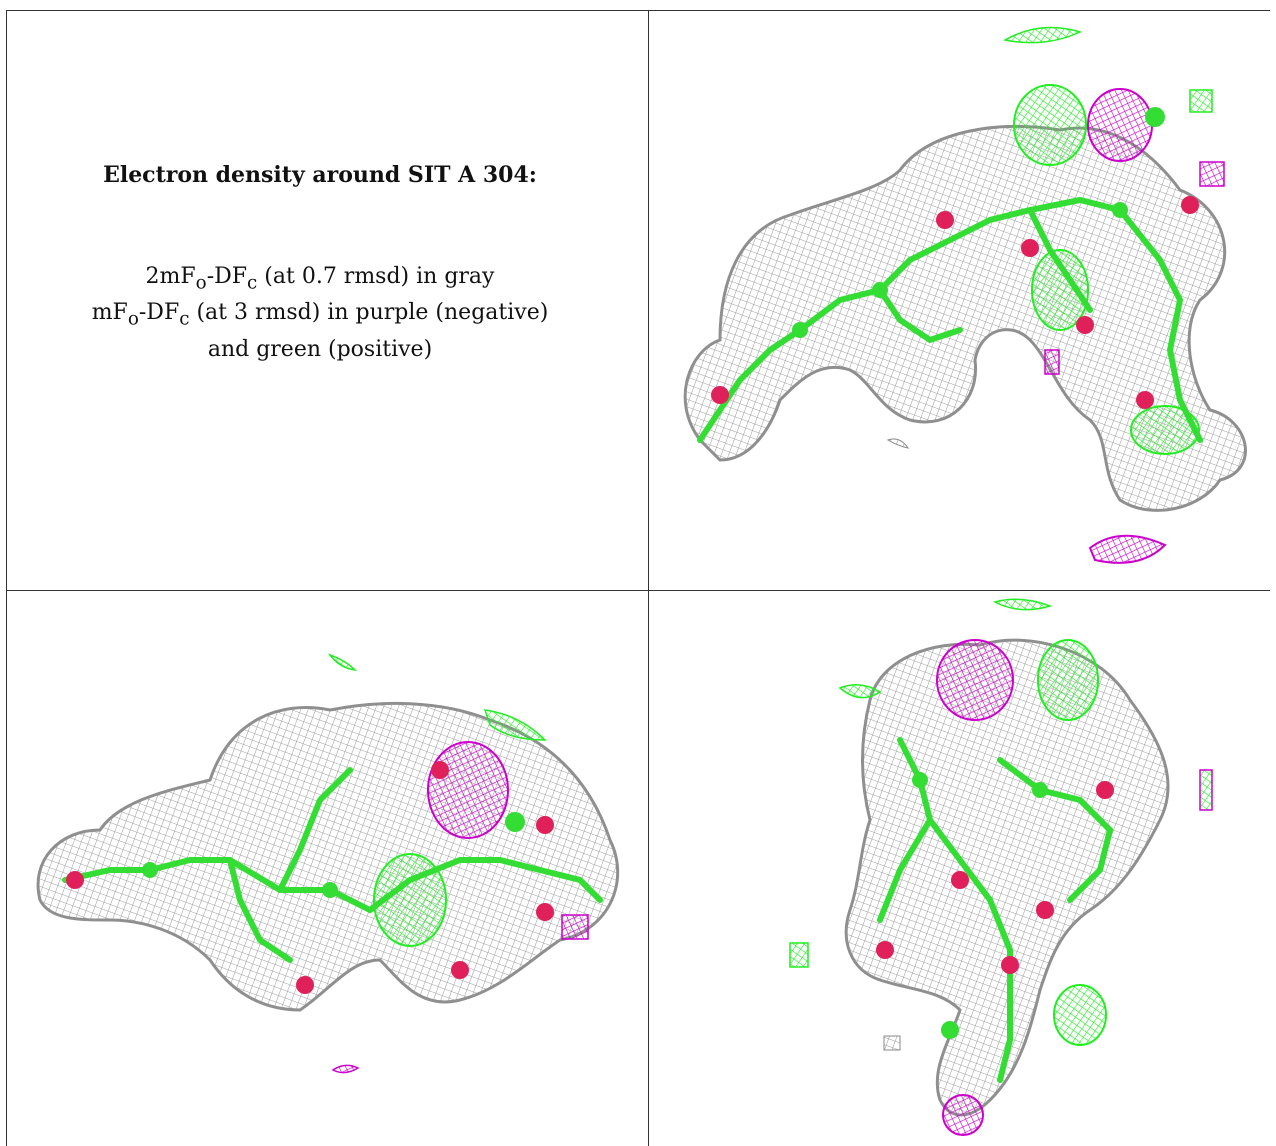 Image resolution: width=1276 pixels, height=1146 pixels. Describe the element at coordinates (648, 578) in the screenshot. I see `border-middle-vertical` at that location.